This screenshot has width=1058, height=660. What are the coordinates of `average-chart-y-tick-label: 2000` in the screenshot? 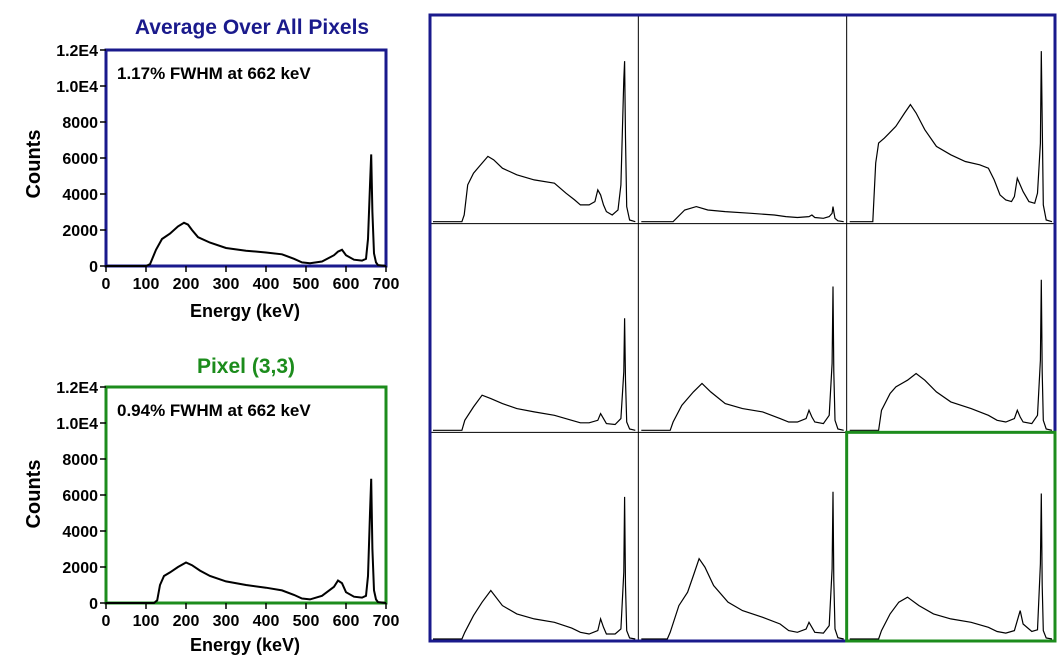 It's located at (80, 231).